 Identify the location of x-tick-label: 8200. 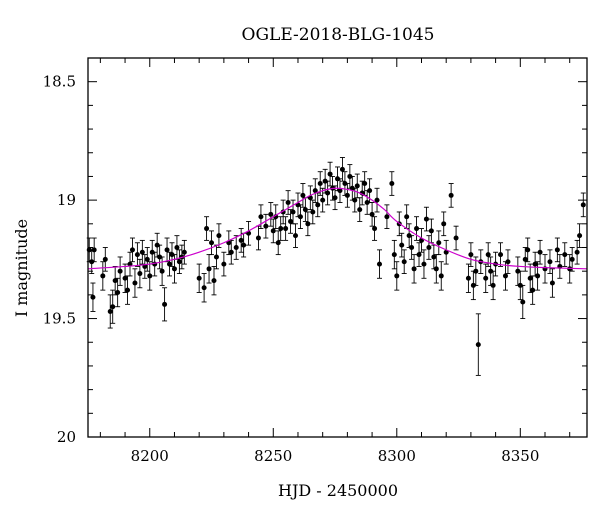
(150, 456).